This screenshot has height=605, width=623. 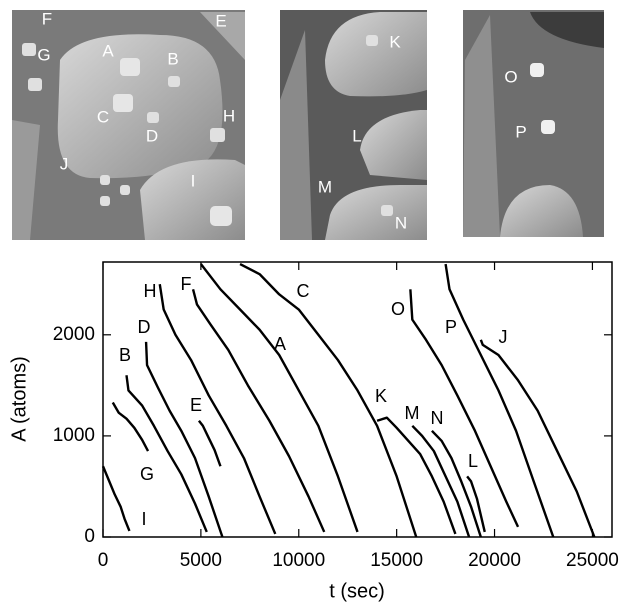 What do you see at coordinates (147, 474) in the screenshot?
I see `series-label: G` at bounding box center [147, 474].